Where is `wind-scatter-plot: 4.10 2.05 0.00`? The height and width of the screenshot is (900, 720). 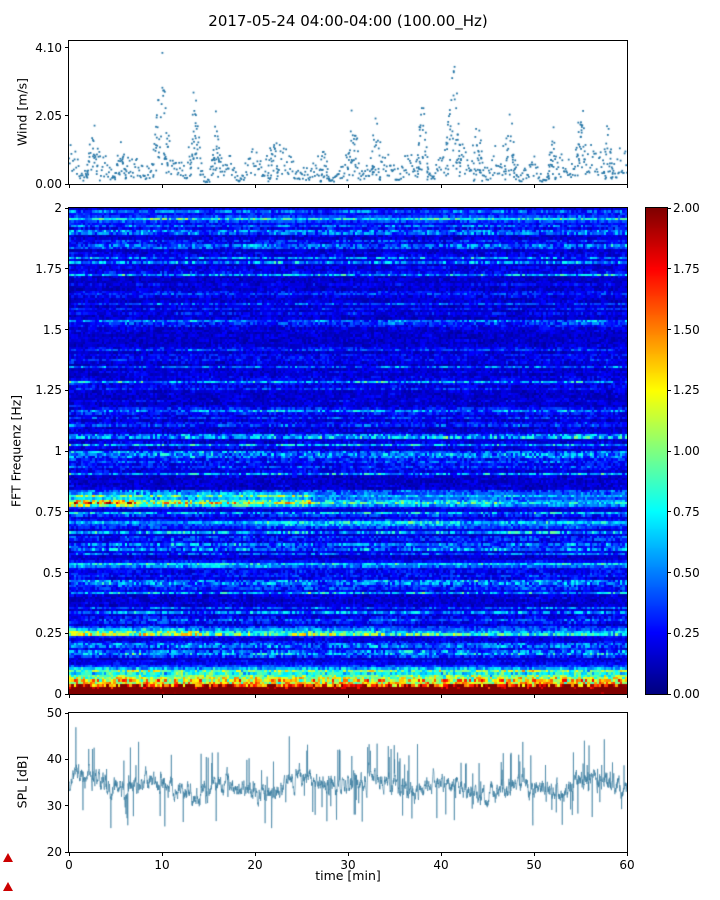
wind-scatter-plot: 4.10 2.05 0.00 is located at coordinates (331, 115).